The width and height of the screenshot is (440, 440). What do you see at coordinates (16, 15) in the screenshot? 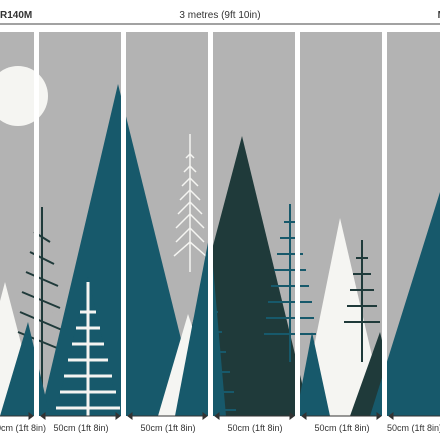
I see `product-code-left: R140M` at bounding box center [16, 15].